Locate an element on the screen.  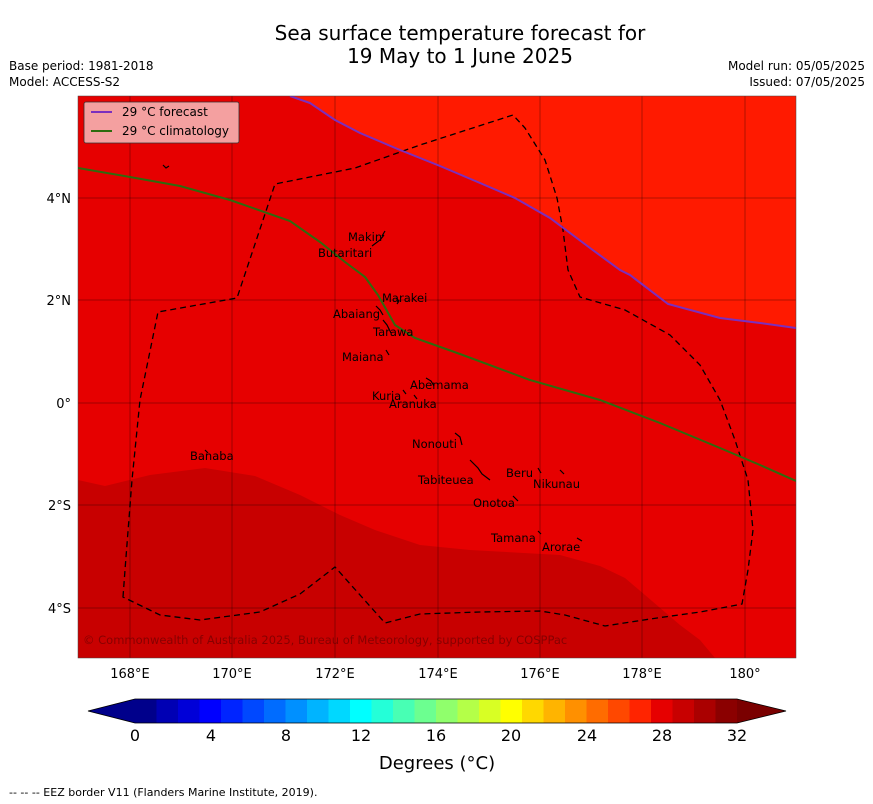
colorbar-tick-label: 32 is located at coordinates (737, 735).